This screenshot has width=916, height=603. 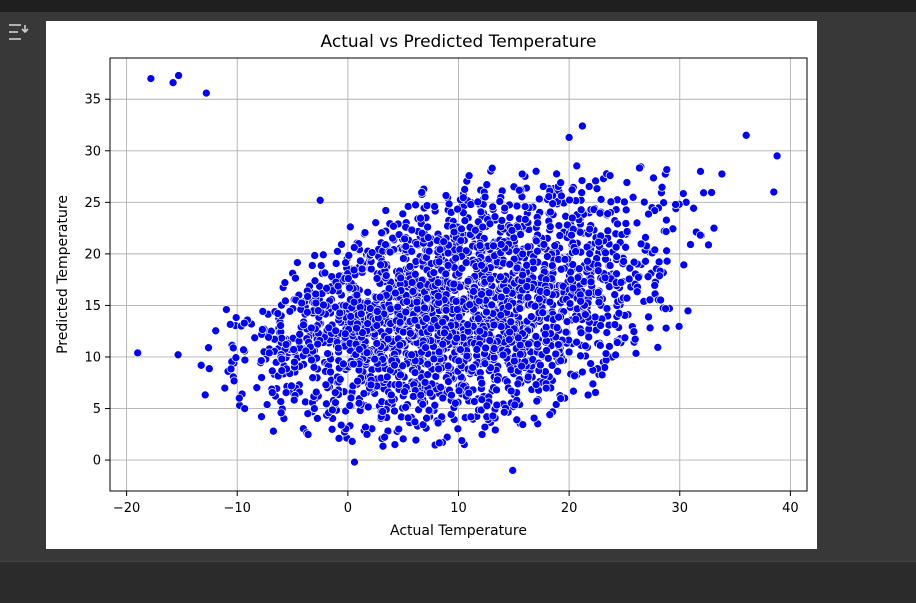 I want to click on chart-title: Actual vs Predicted Temperature, so click(x=459, y=42).